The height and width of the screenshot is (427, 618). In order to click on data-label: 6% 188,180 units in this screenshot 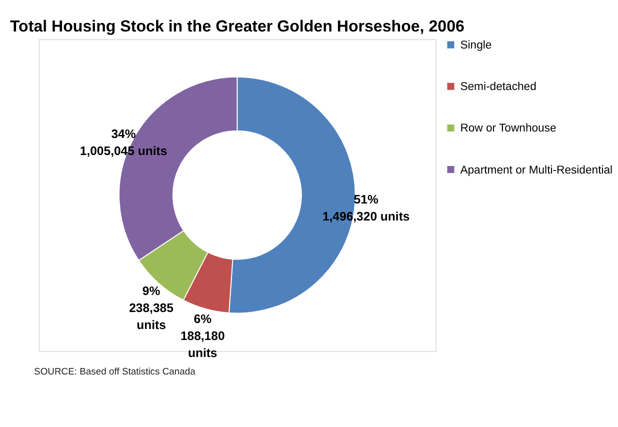, I will do `click(202, 336)`.